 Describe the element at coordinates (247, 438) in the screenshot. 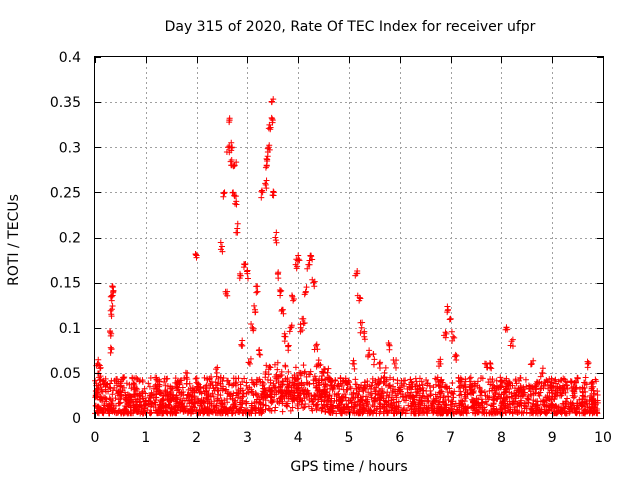

I see `x-tick-label: 3` at that location.